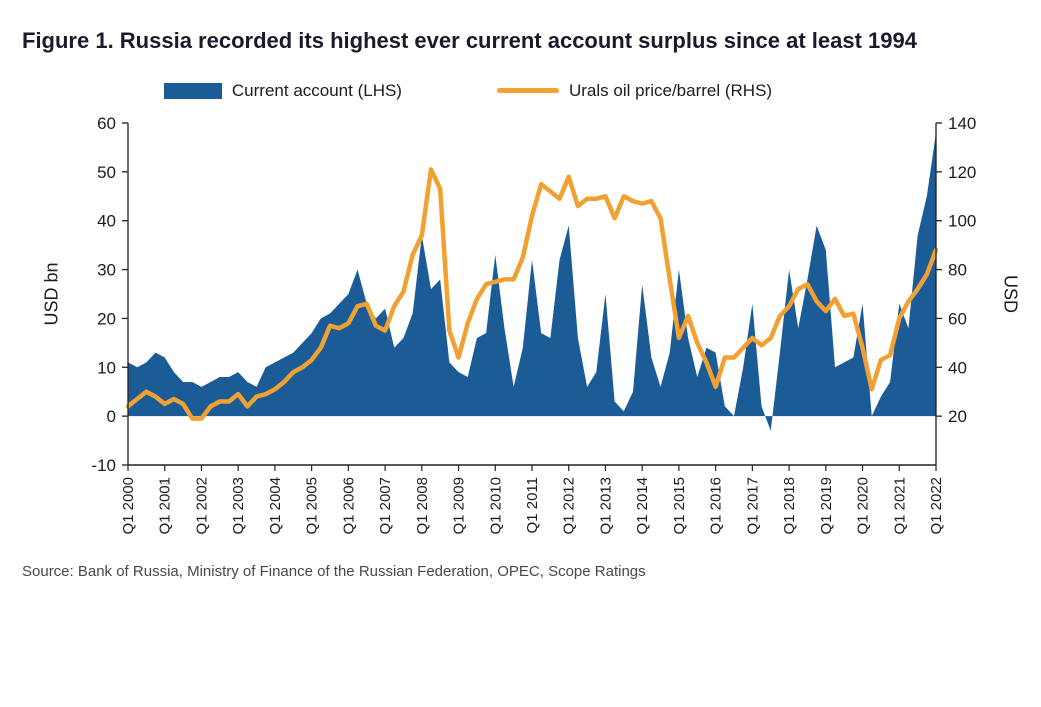 This screenshot has width=1041, height=707. What do you see at coordinates (106, 318) in the screenshot?
I see `left-axis-tick-label: 20` at bounding box center [106, 318].